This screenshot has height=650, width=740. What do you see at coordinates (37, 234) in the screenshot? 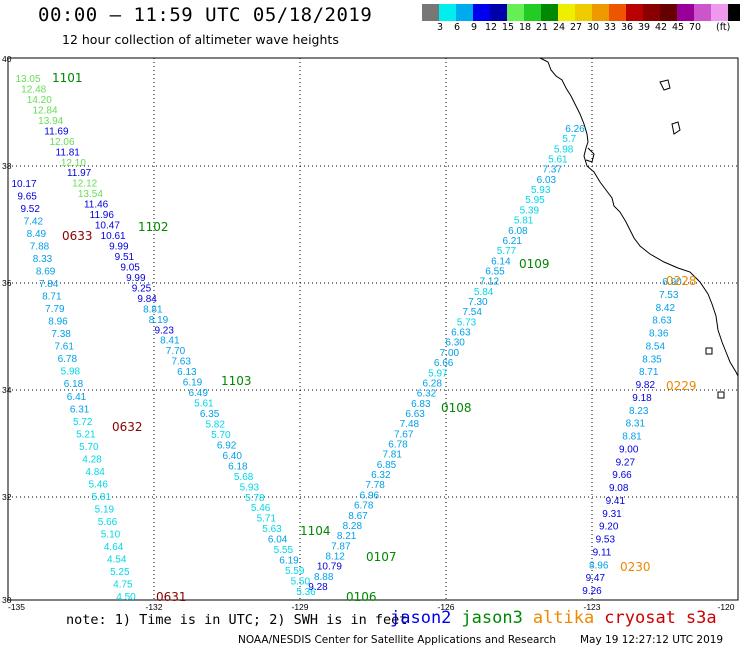
I see `swh-value: 8.49` at bounding box center [37, 234].